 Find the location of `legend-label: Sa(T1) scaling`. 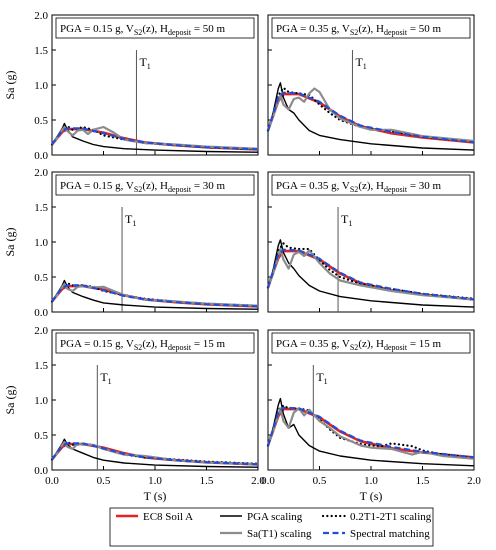

legend-label: Sa(T1) scaling is located at coordinates (279, 534).